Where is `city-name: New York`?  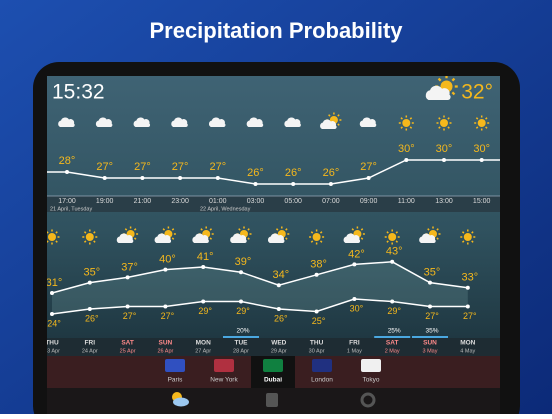
city-name: New York is located at coordinates (224, 380).